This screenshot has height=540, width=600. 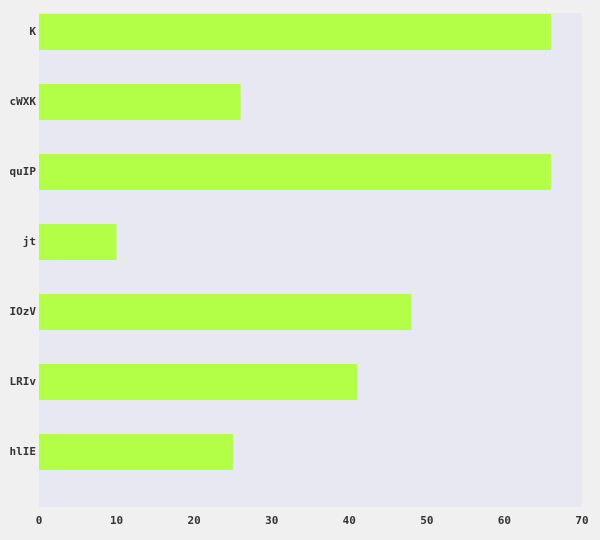 I want to click on x-tick-label: 10, so click(x=116, y=520).